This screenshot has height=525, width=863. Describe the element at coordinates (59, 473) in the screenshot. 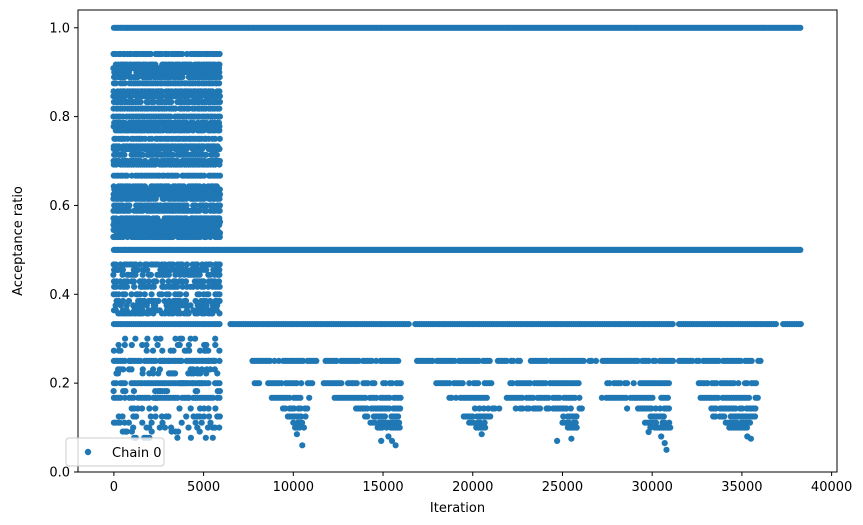

I see `y-tick-label: 0.0` at that location.